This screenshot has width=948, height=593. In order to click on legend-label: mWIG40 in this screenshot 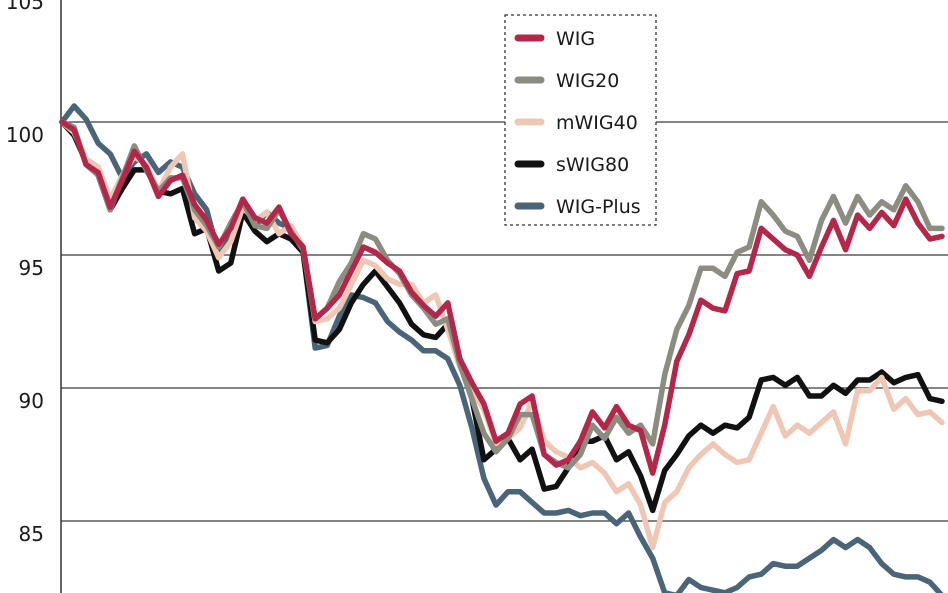, I will do `click(597, 123)`.